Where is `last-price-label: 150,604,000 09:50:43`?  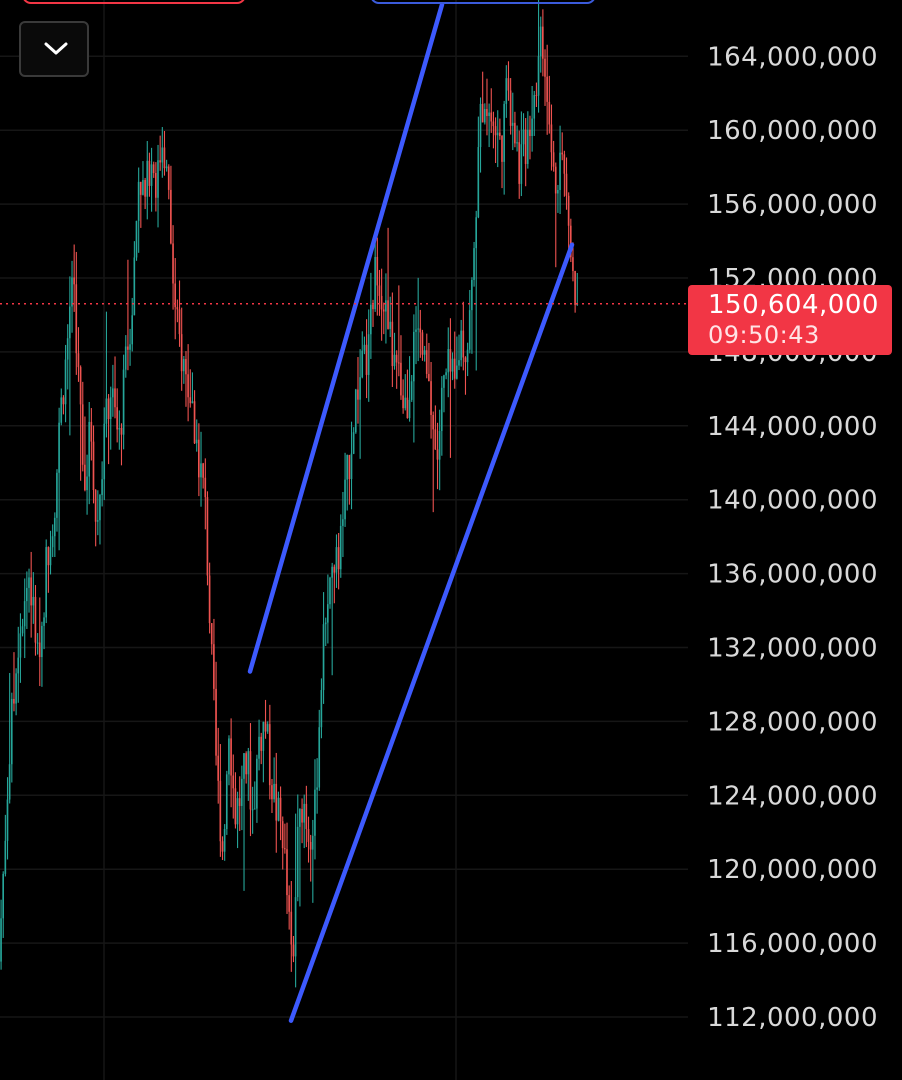
last-price-label: 150,604,000 09:50:43 is located at coordinates (790, 320).